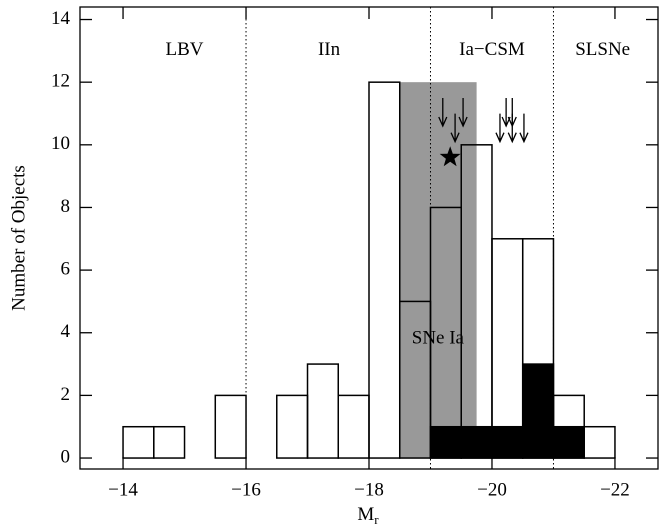  I want to click on x-axis-label-sub: r, so click(376, 519).